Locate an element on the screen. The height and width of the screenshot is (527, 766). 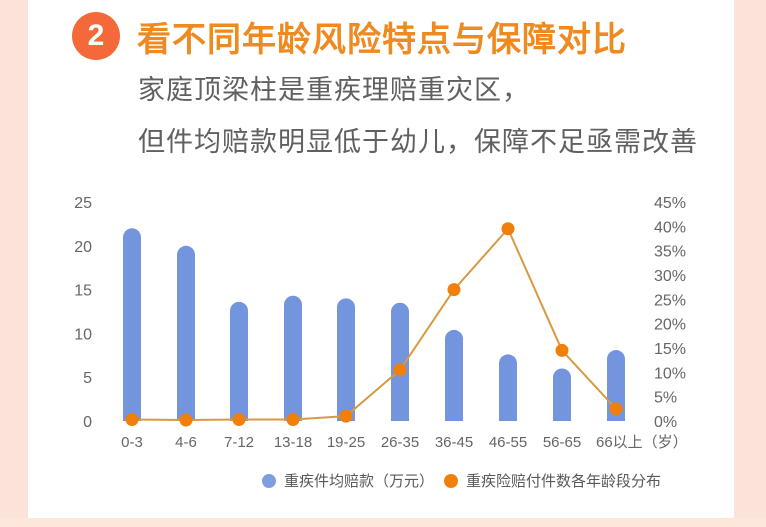
right-axis-tick: 10% is located at coordinates (670, 373).